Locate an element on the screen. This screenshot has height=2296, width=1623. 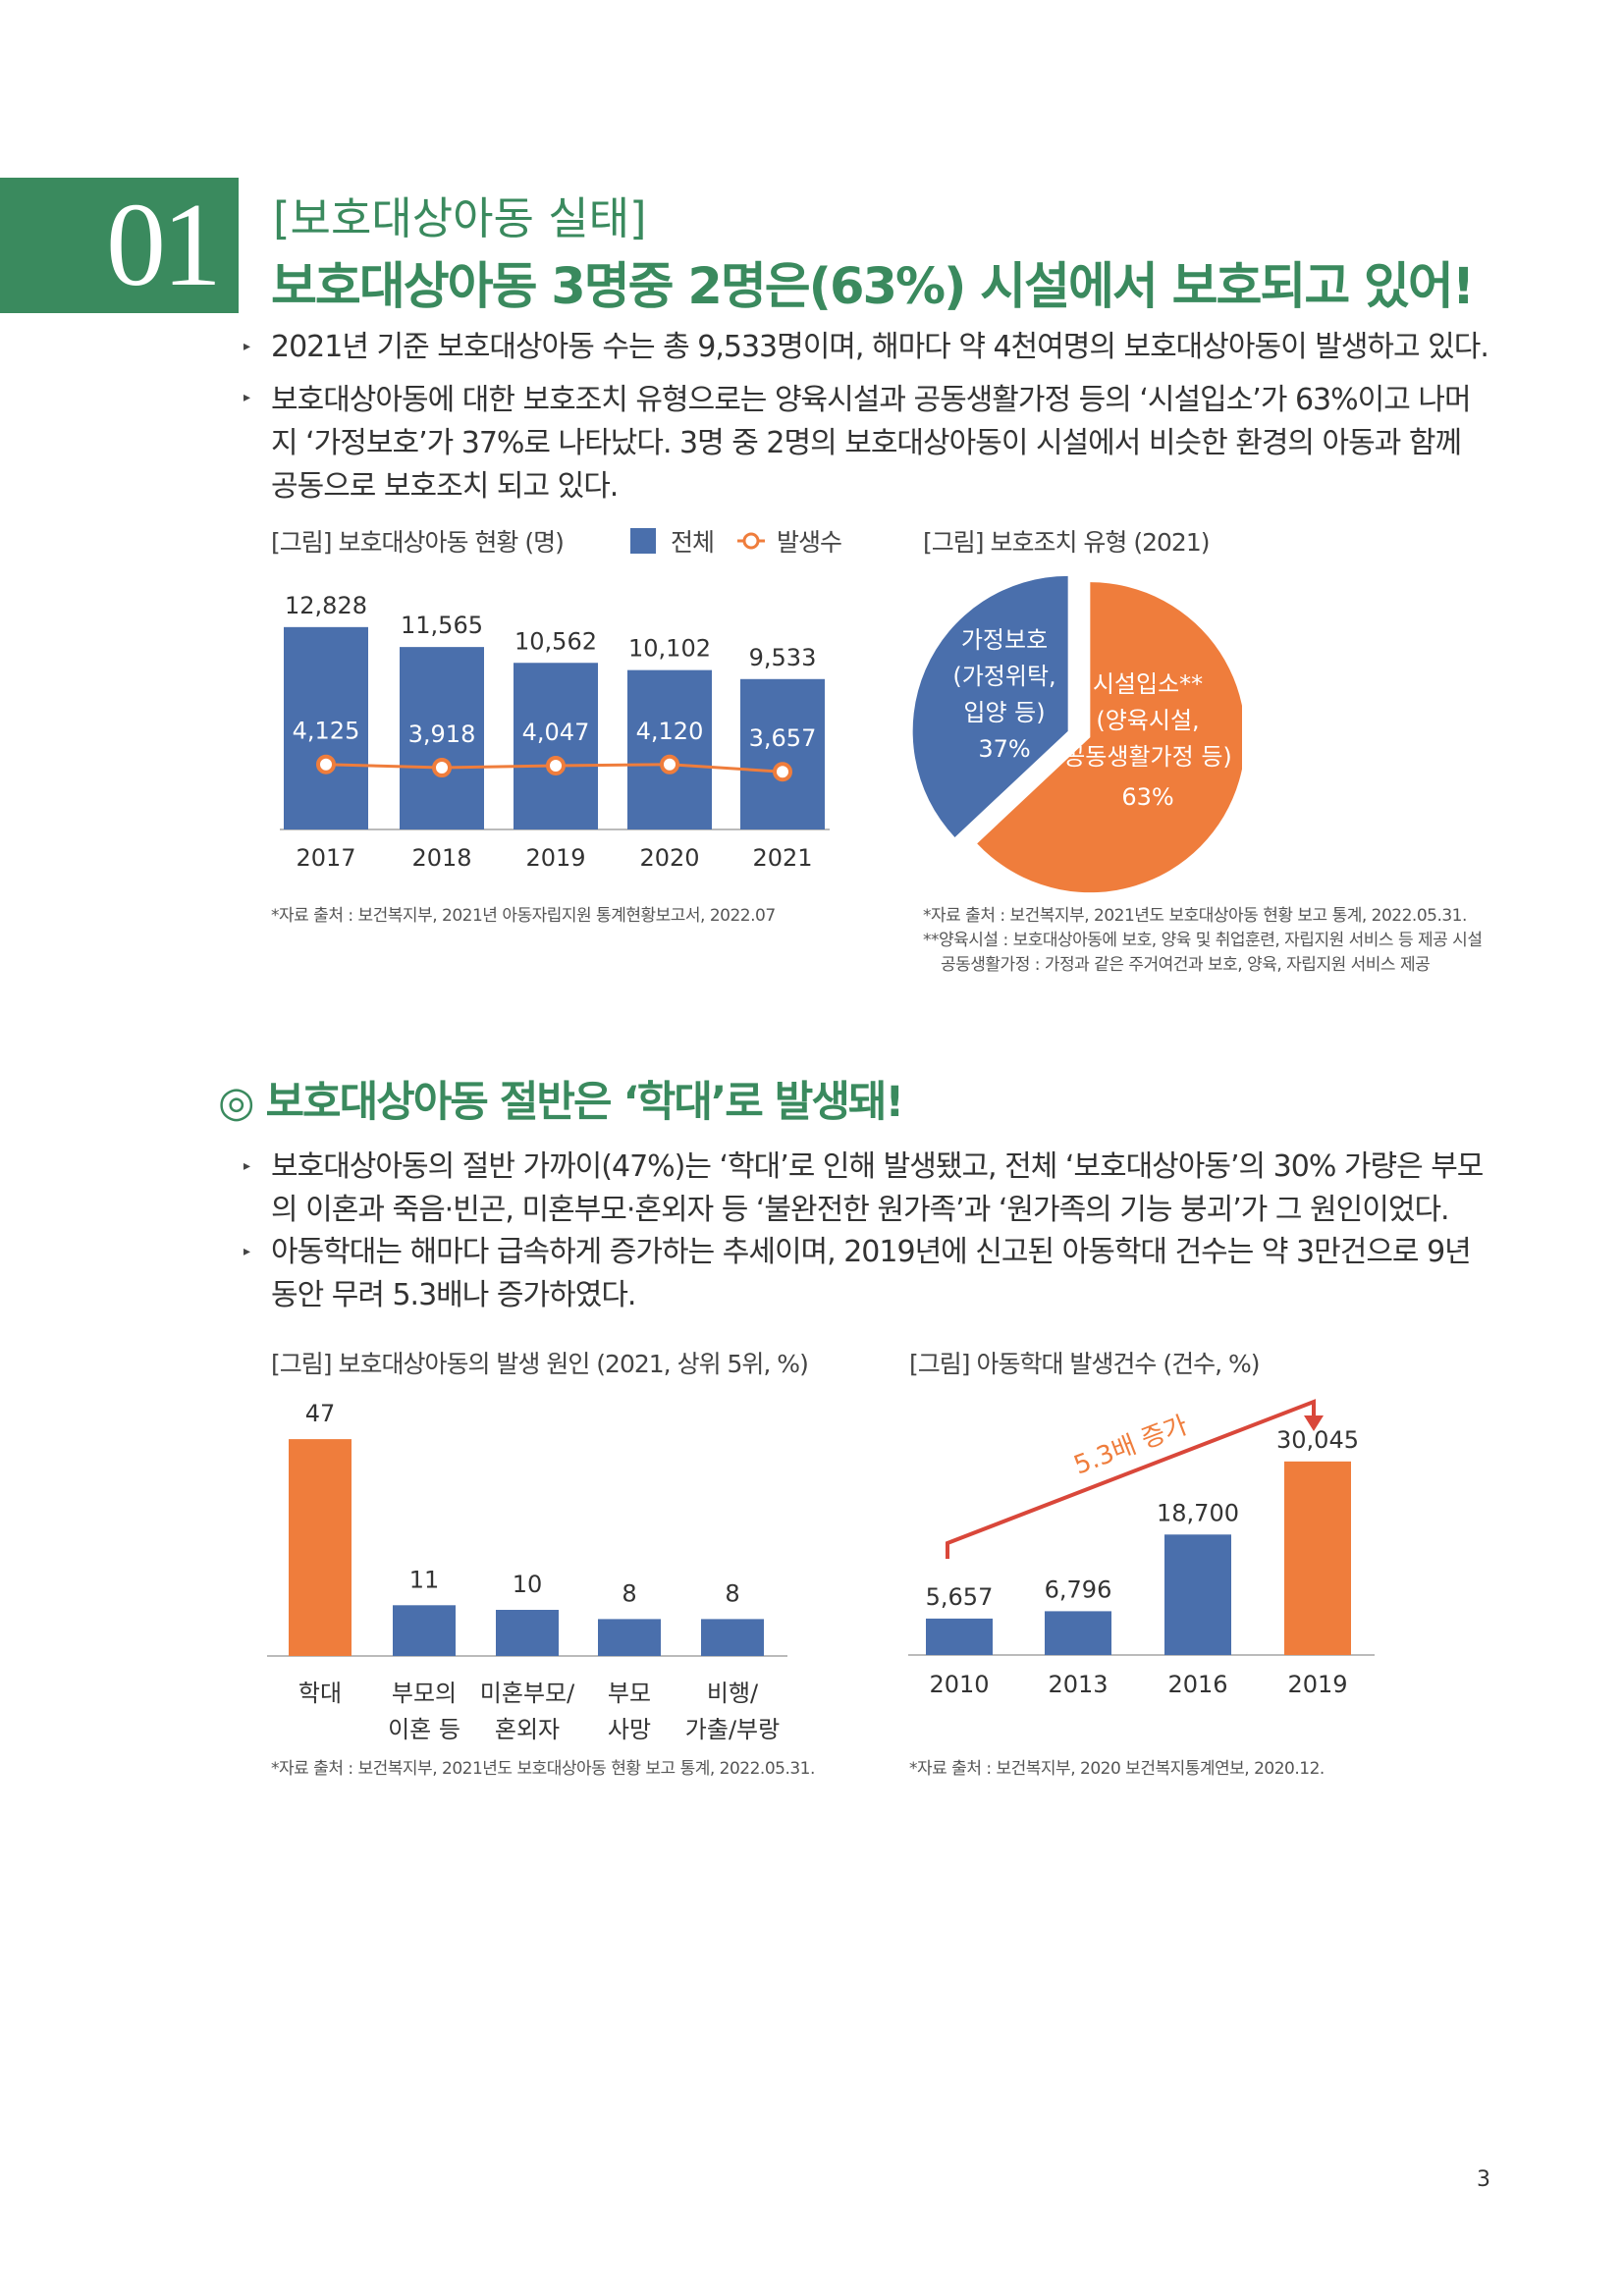
line-value-label: 4,047 is located at coordinates (556, 733).